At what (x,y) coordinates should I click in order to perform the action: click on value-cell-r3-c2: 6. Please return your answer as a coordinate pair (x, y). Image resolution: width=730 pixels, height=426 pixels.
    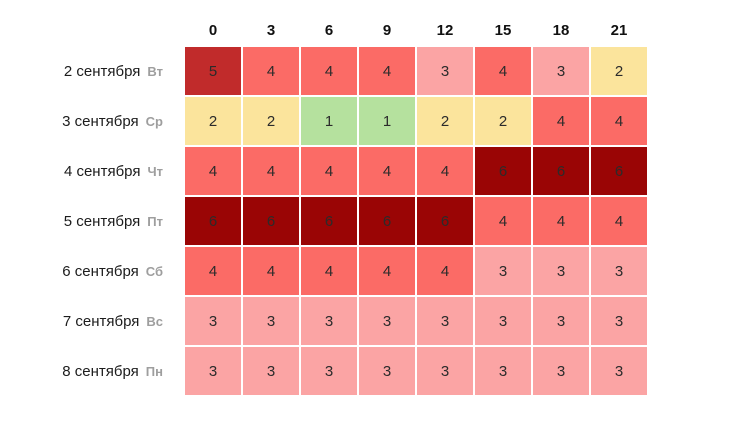
    Looking at the image, I should click on (329, 221).